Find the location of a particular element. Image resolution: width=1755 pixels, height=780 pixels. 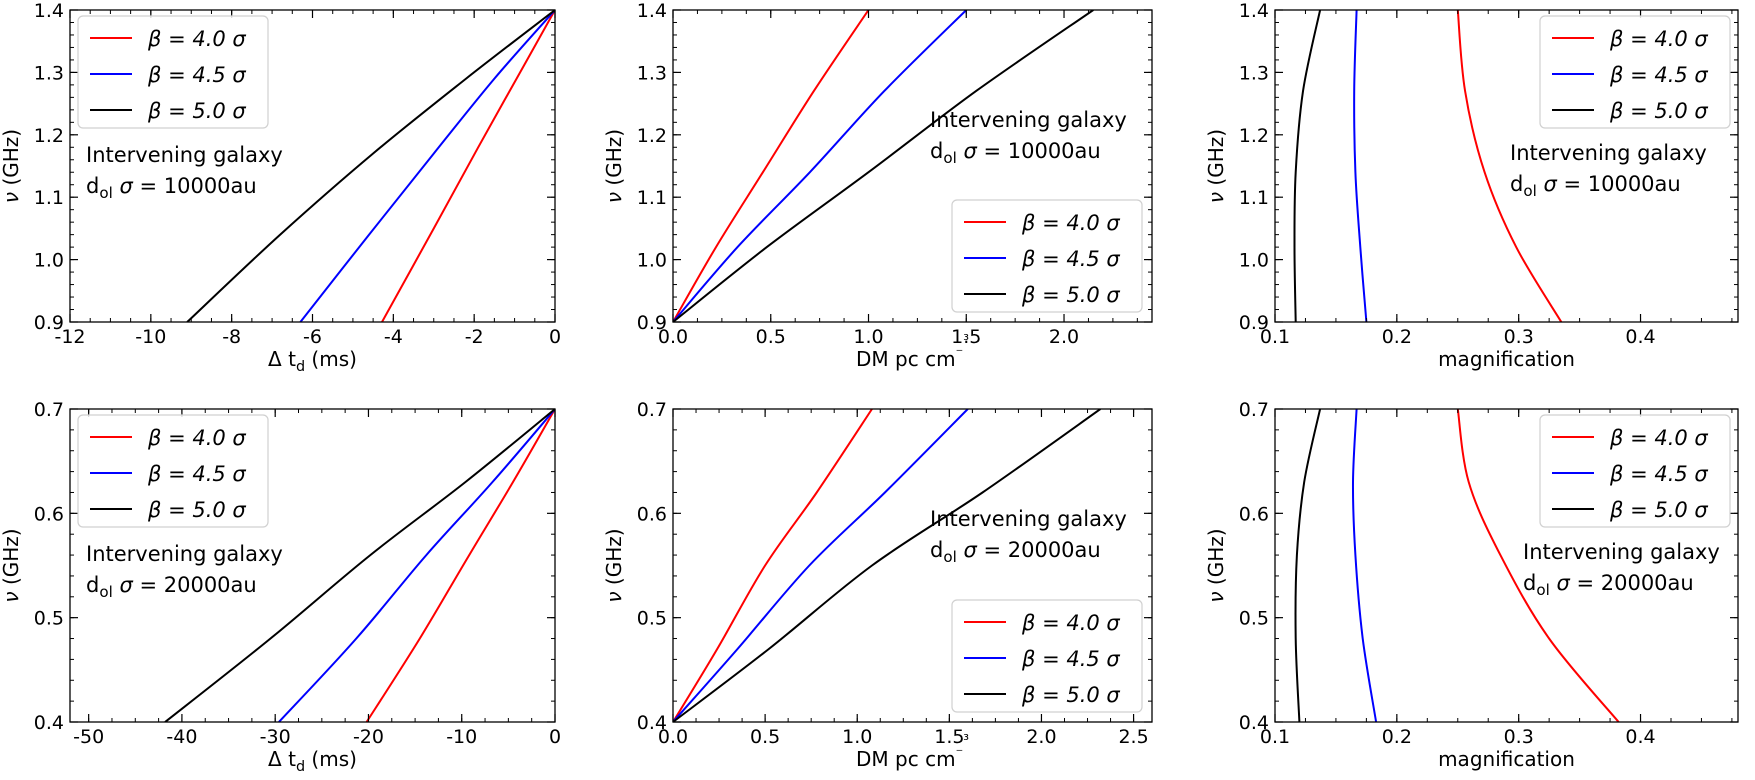

x-tick-label: -40 is located at coordinates (181, 737).